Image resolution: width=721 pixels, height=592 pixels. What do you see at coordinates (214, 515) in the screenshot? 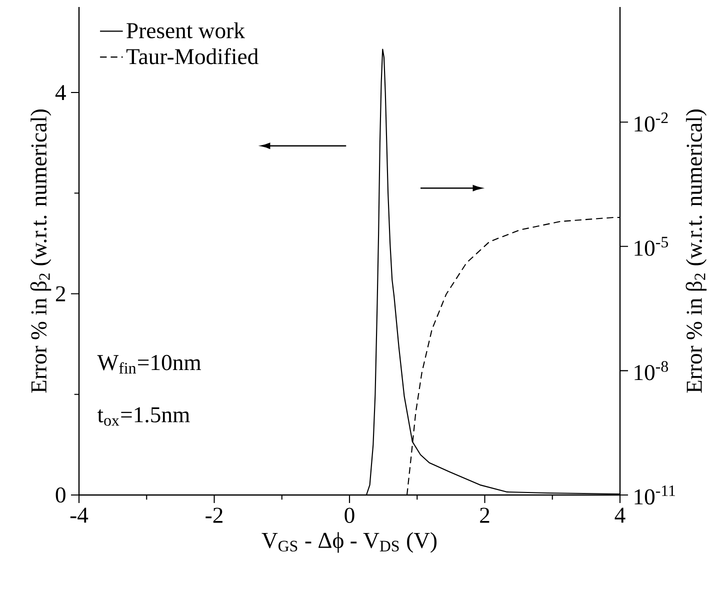
I see `x-tick-label: -2` at bounding box center [214, 515].